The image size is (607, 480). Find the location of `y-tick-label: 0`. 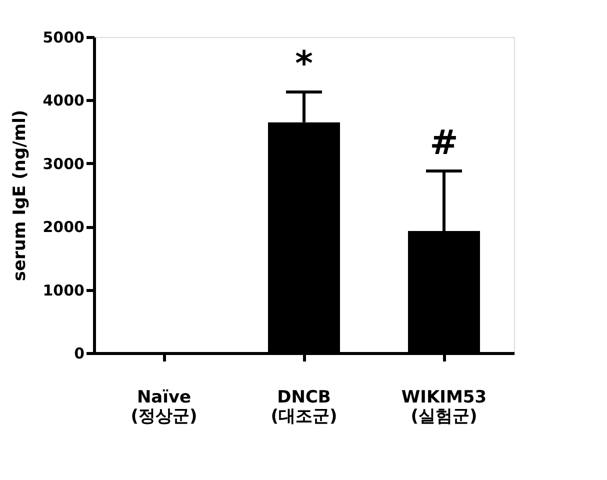

y-tick-label: 0 is located at coordinates (79, 353).